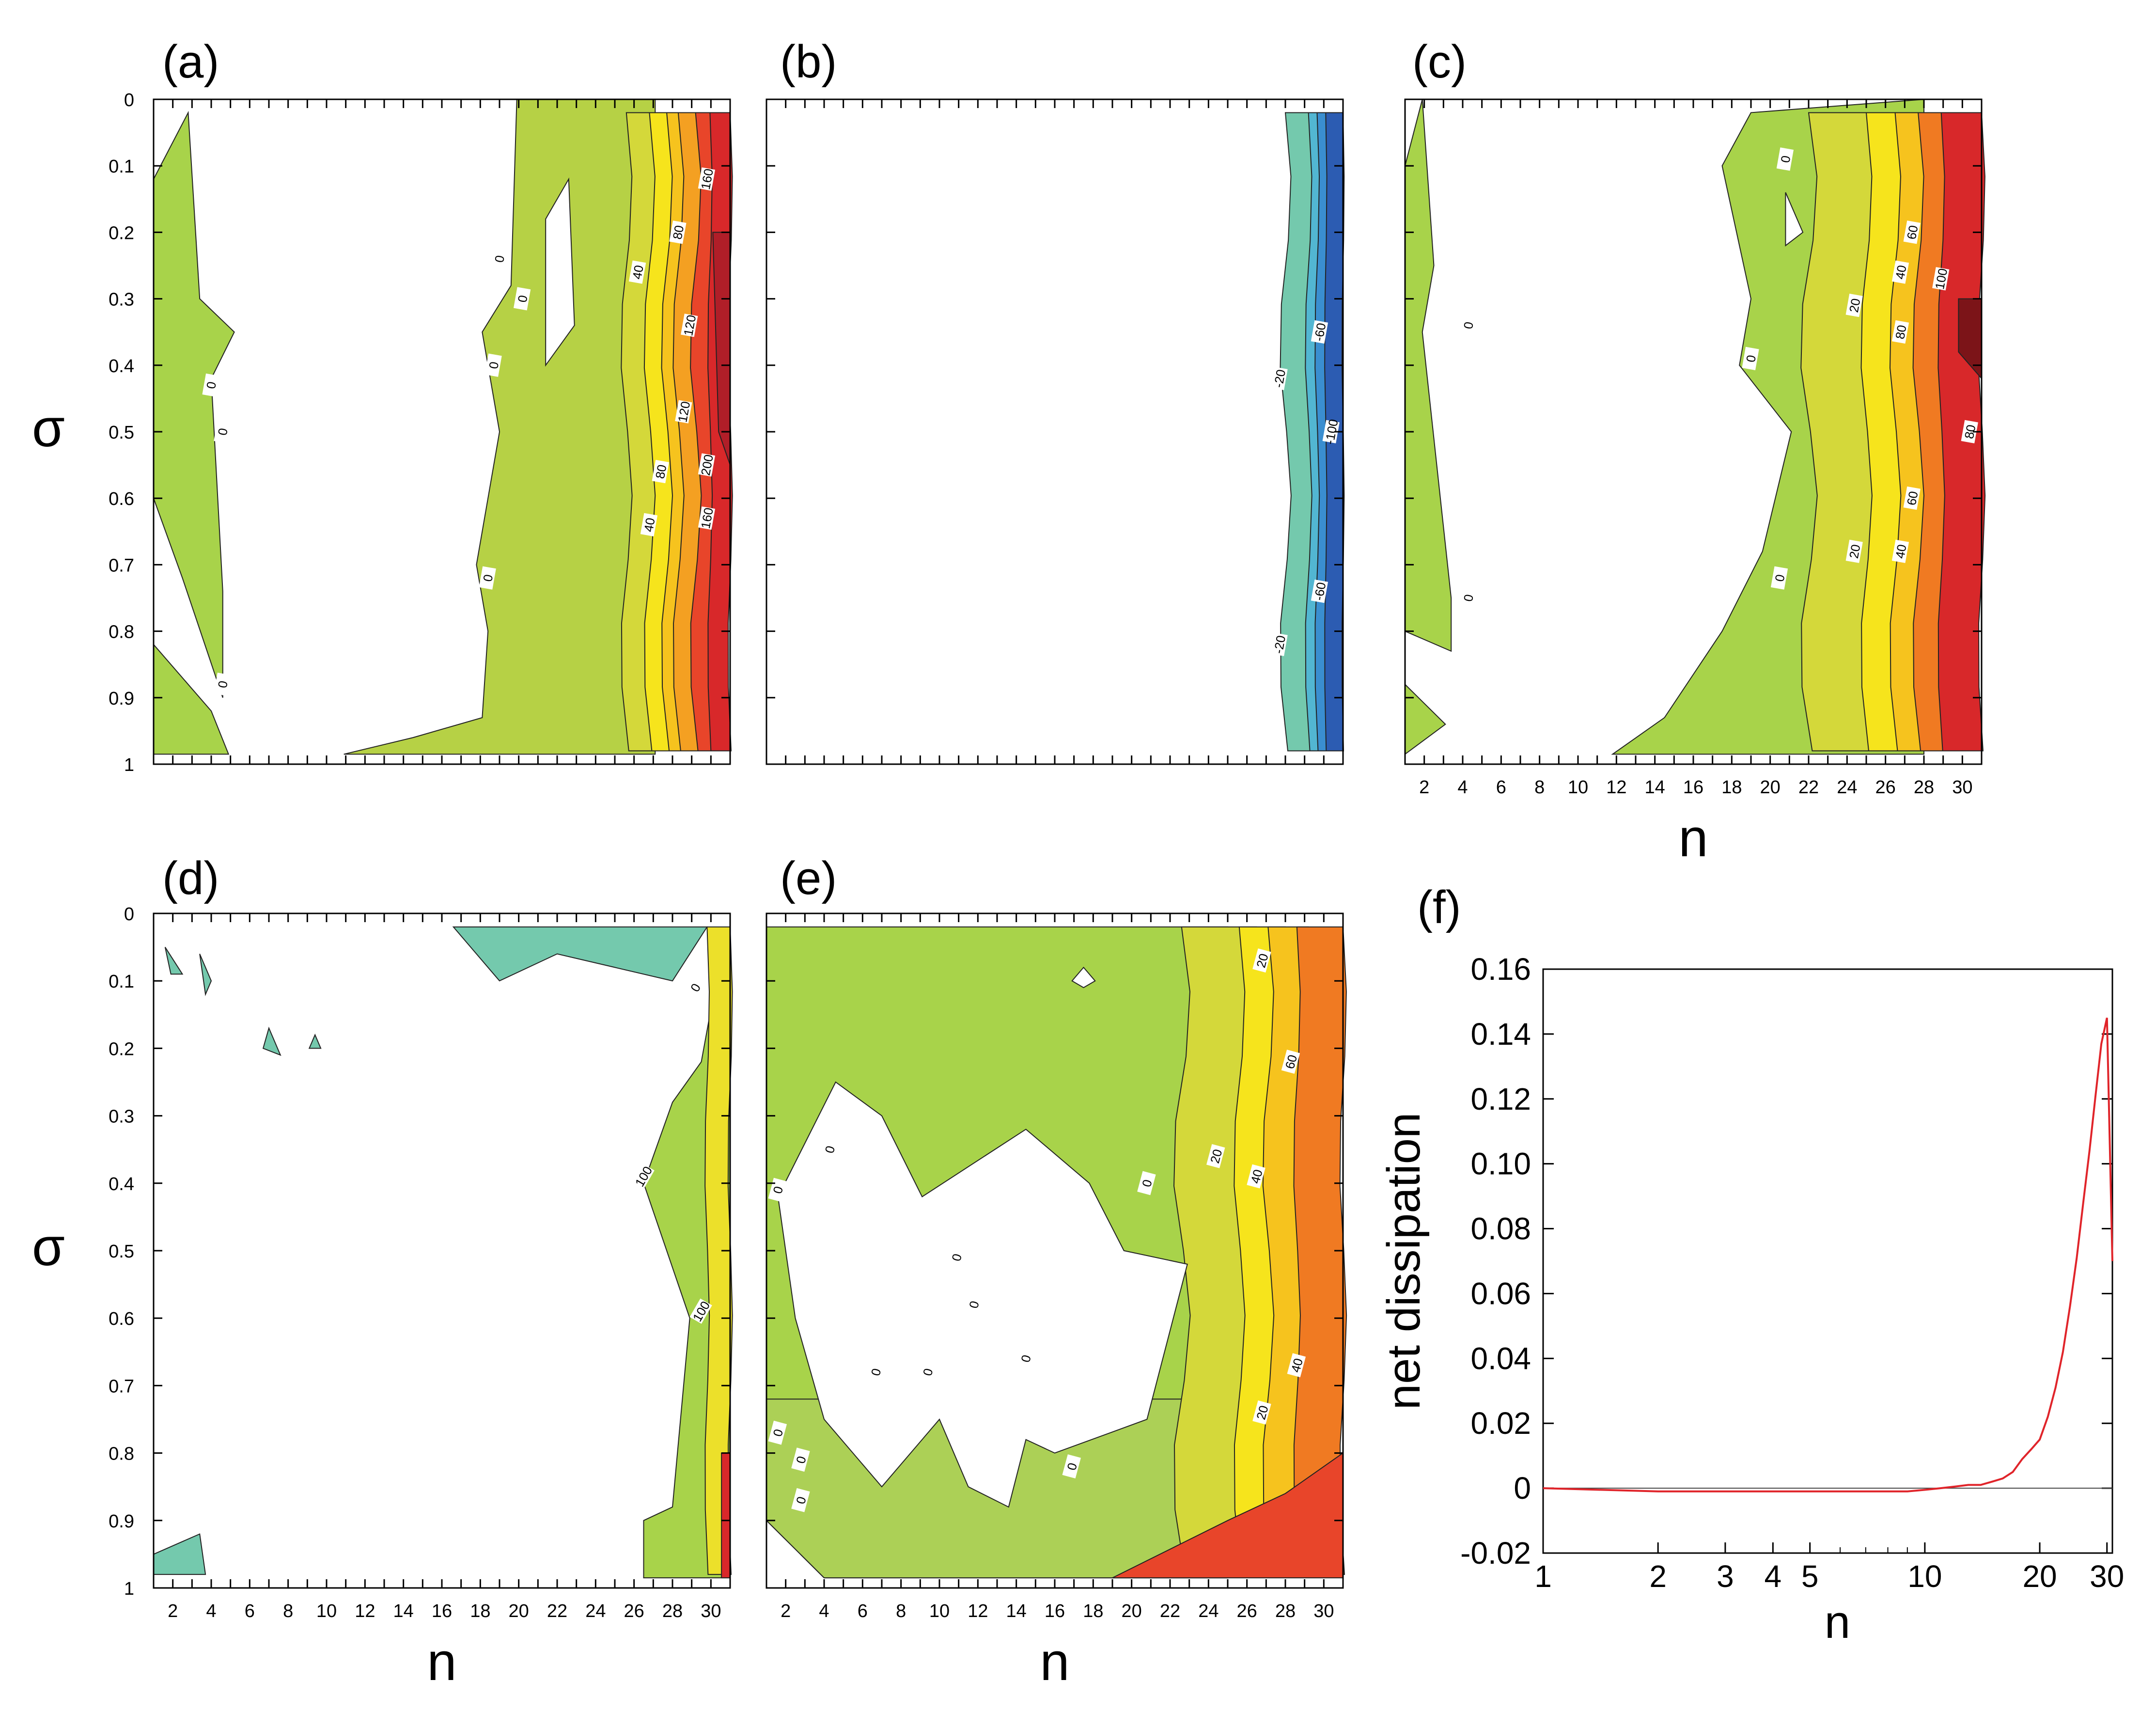 The image size is (2156, 1712). What do you see at coordinates (288, 1611) in the screenshot?
I see `x-tick-label: 8` at bounding box center [288, 1611].